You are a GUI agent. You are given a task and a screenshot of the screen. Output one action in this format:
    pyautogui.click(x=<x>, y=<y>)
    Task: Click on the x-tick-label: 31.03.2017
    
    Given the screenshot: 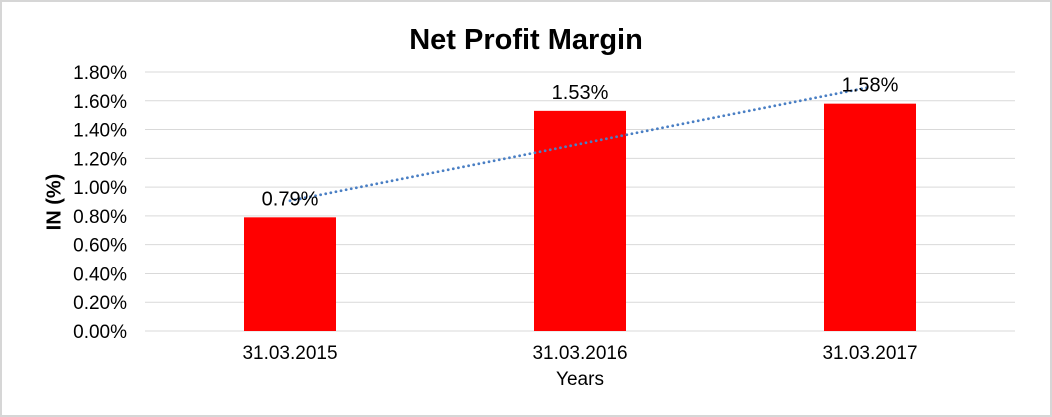 What is the action you would take?
    pyautogui.click(x=869, y=353)
    